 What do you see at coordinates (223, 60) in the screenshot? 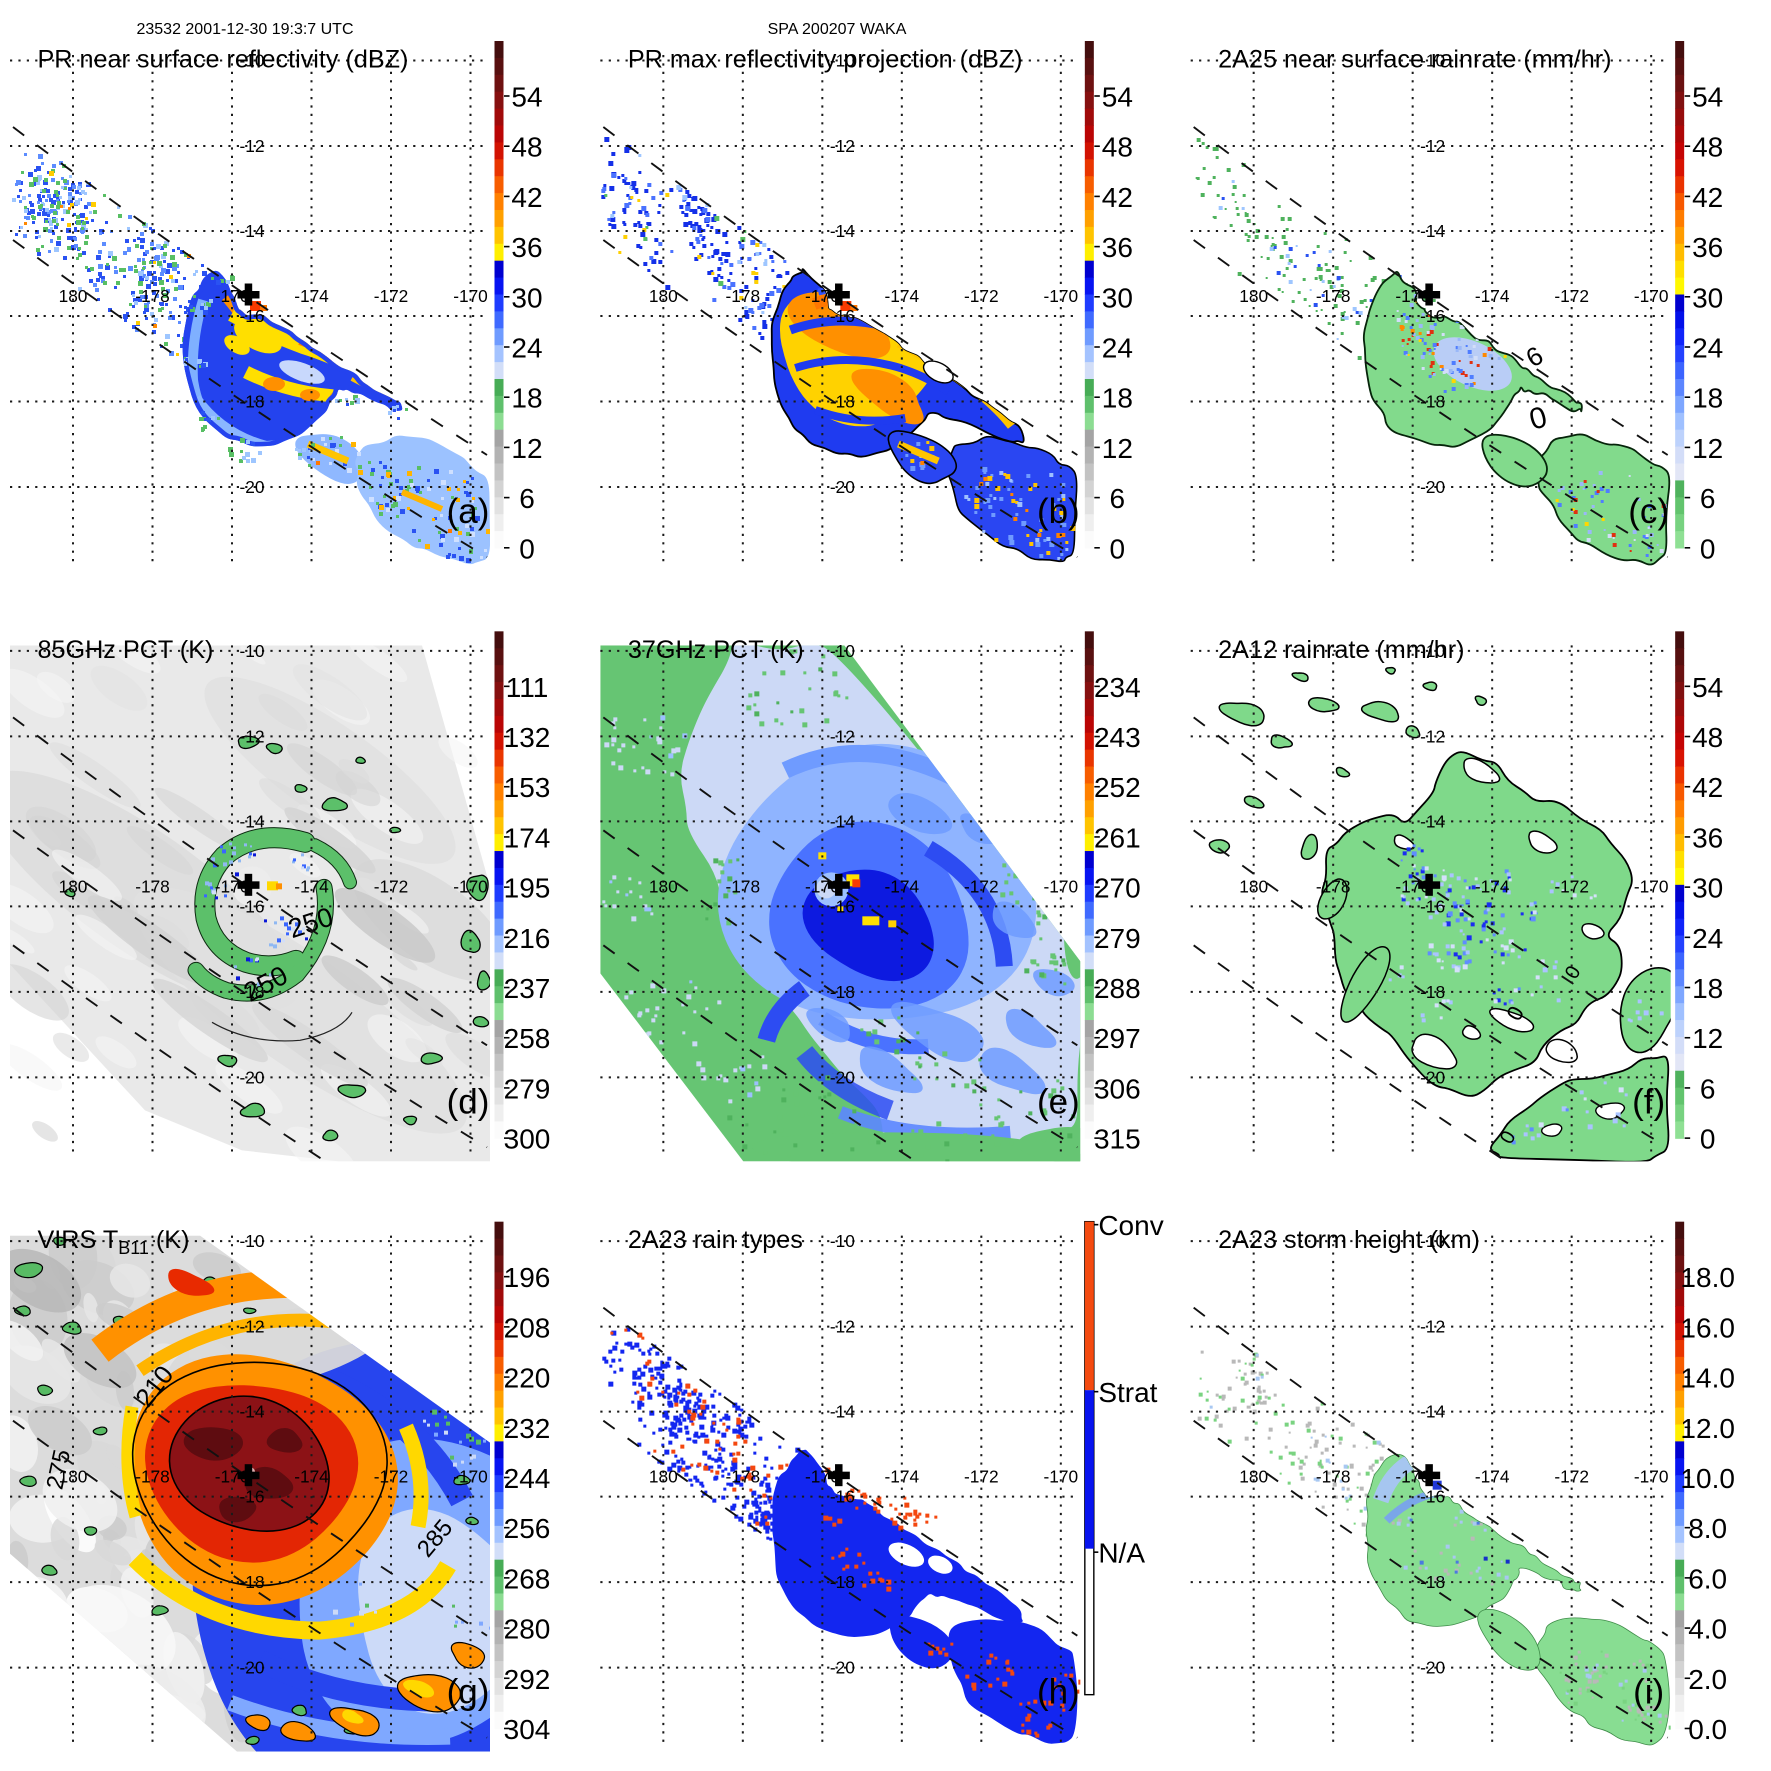
I see `svg-text:PR near surface reflectivity (: PR near surface reflectivity (dBZ)` at bounding box center [223, 60].